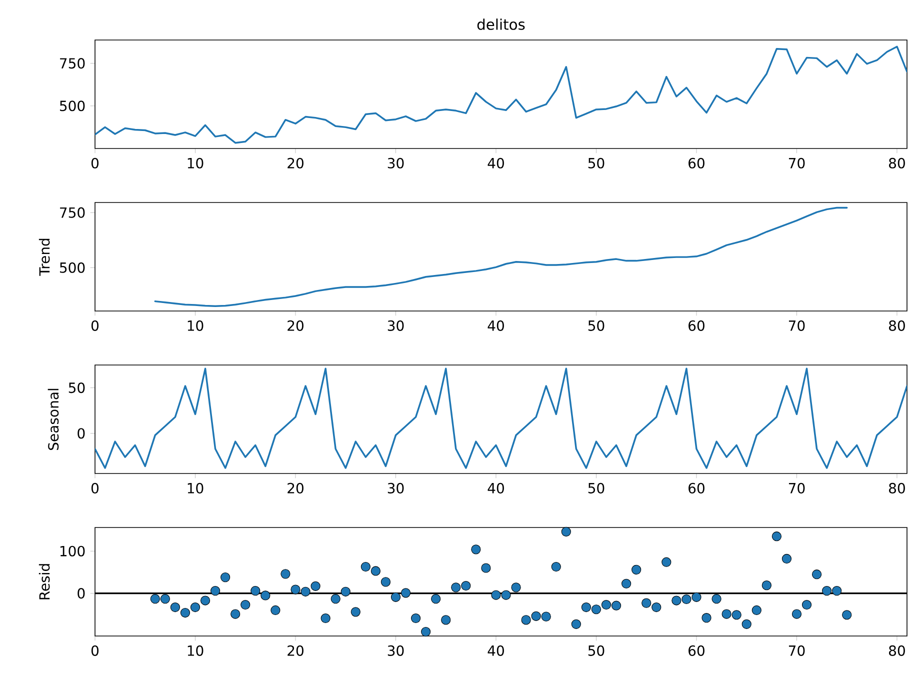 The width and height of the screenshot is (914, 673). Describe the element at coordinates (44, 582) in the screenshot. I see `y-axis-title: Resid` at that location.